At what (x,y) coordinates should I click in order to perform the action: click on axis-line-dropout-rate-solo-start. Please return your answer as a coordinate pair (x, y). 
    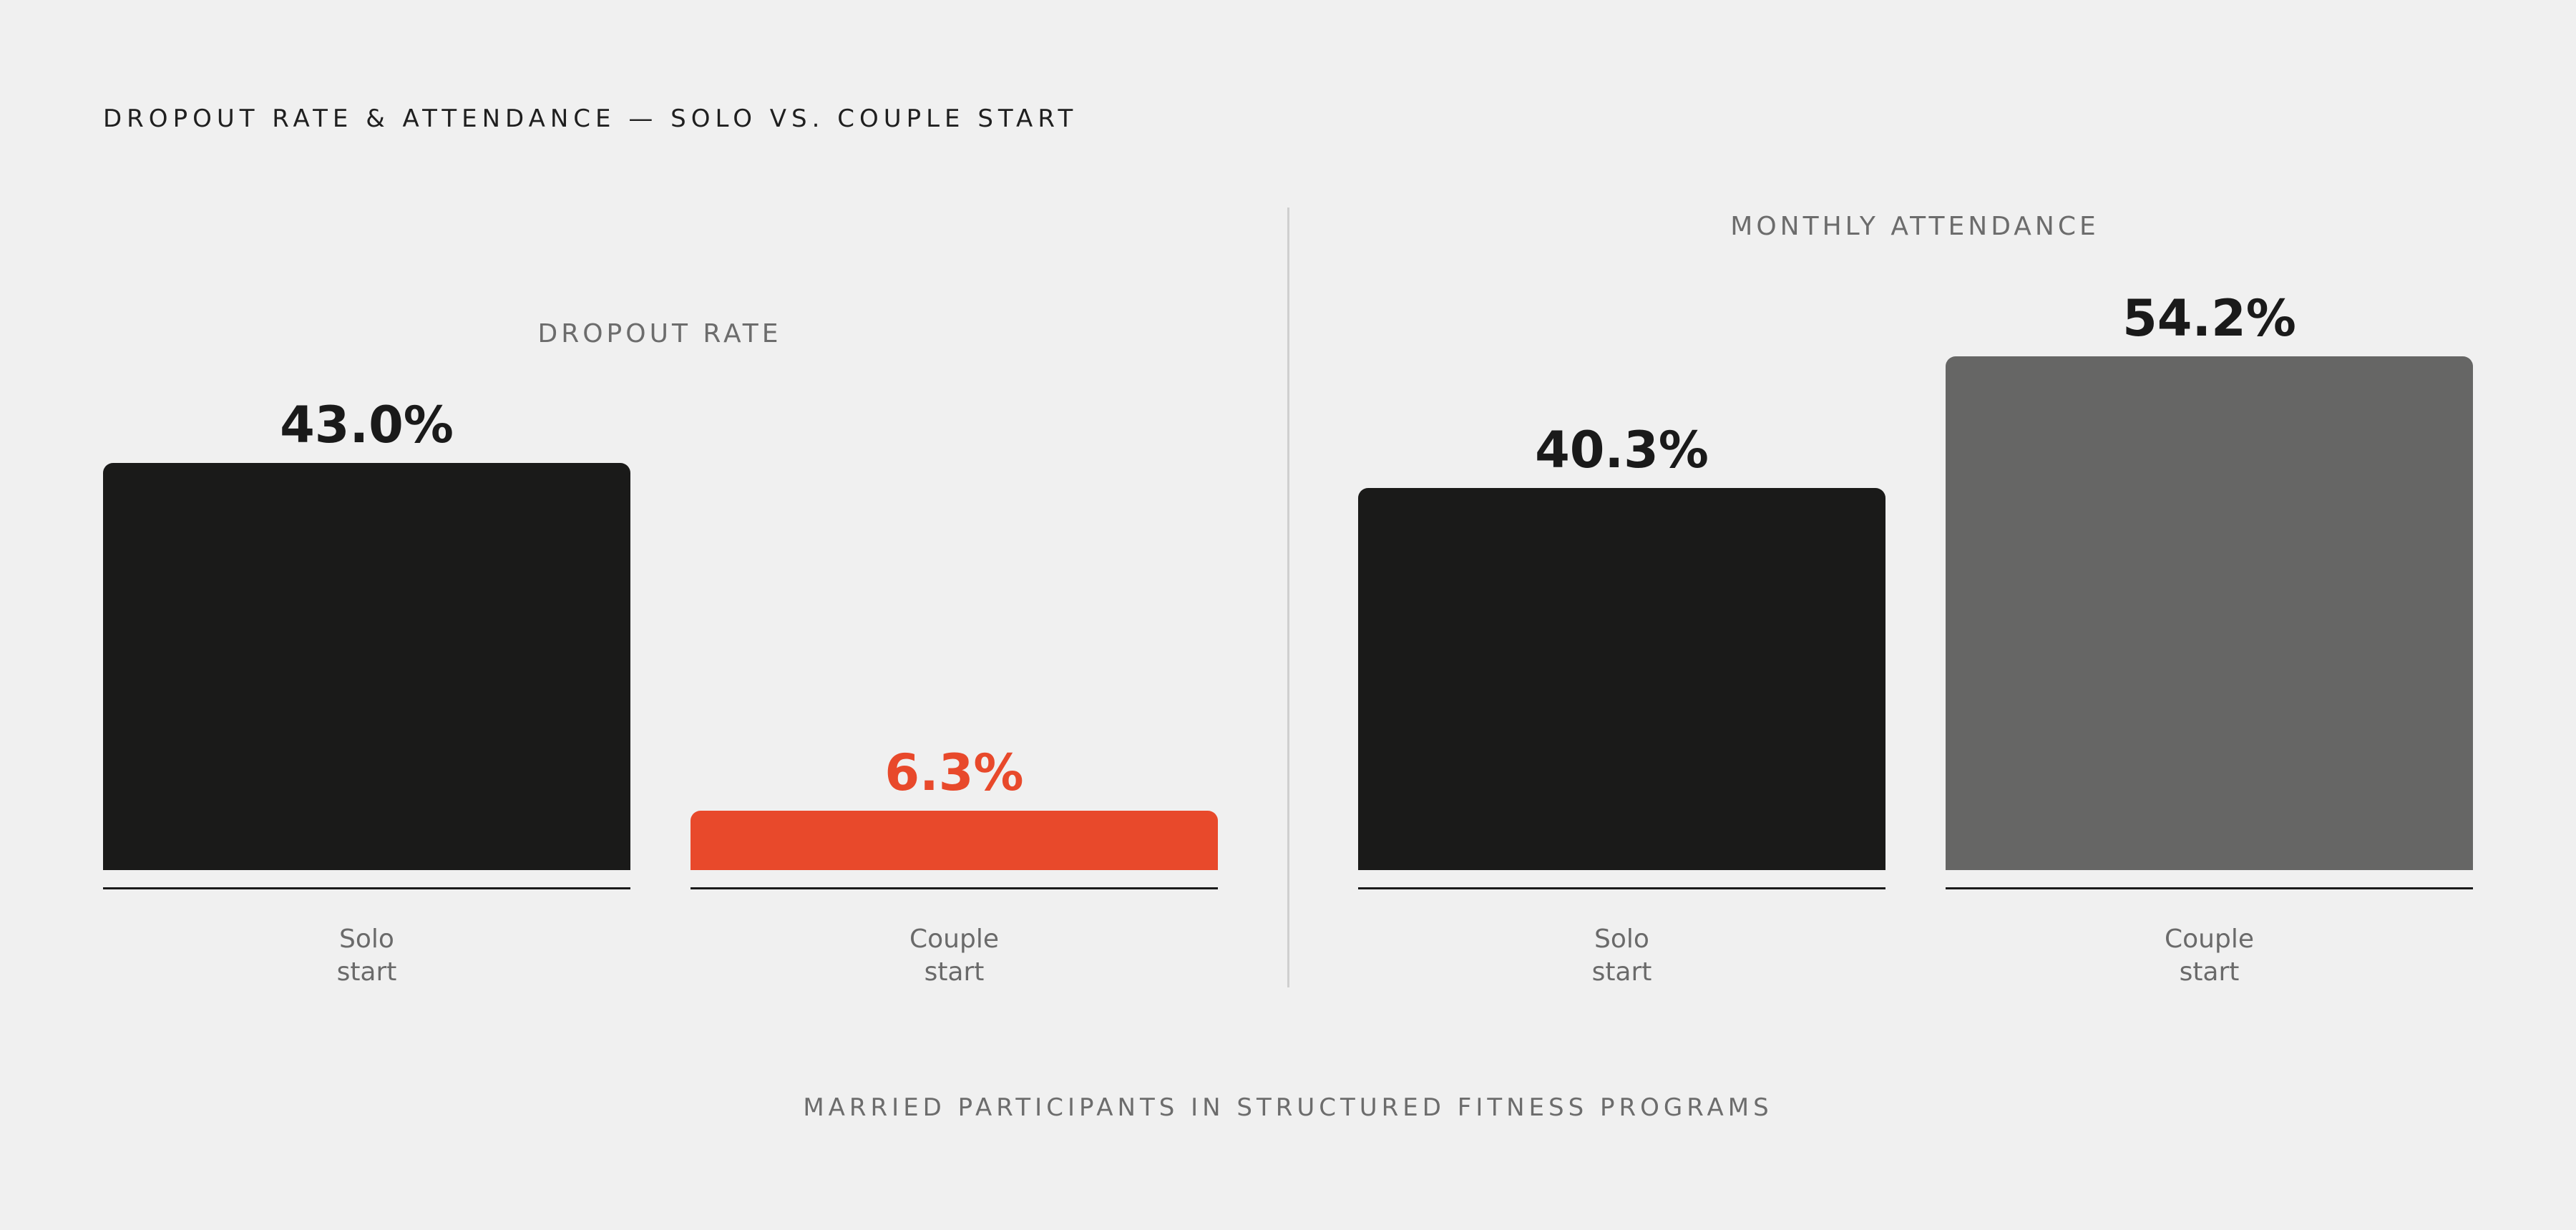
    Looking at the image, I should click on (366, 888).